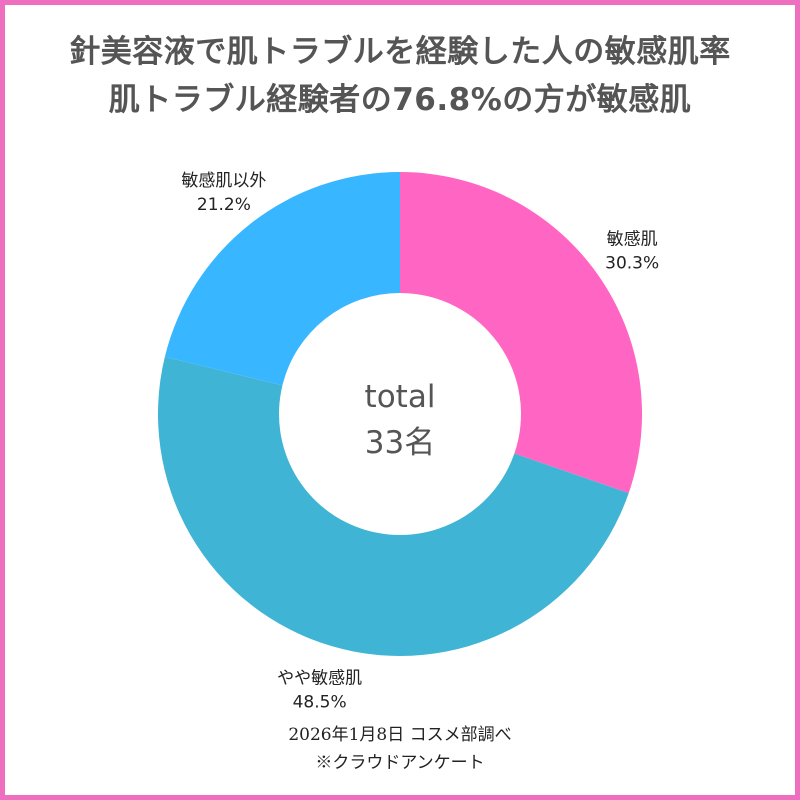 This screenshot has height=800, width=800. I want to click on slice-name-label: 敏感肌以外, so click(223, 181).